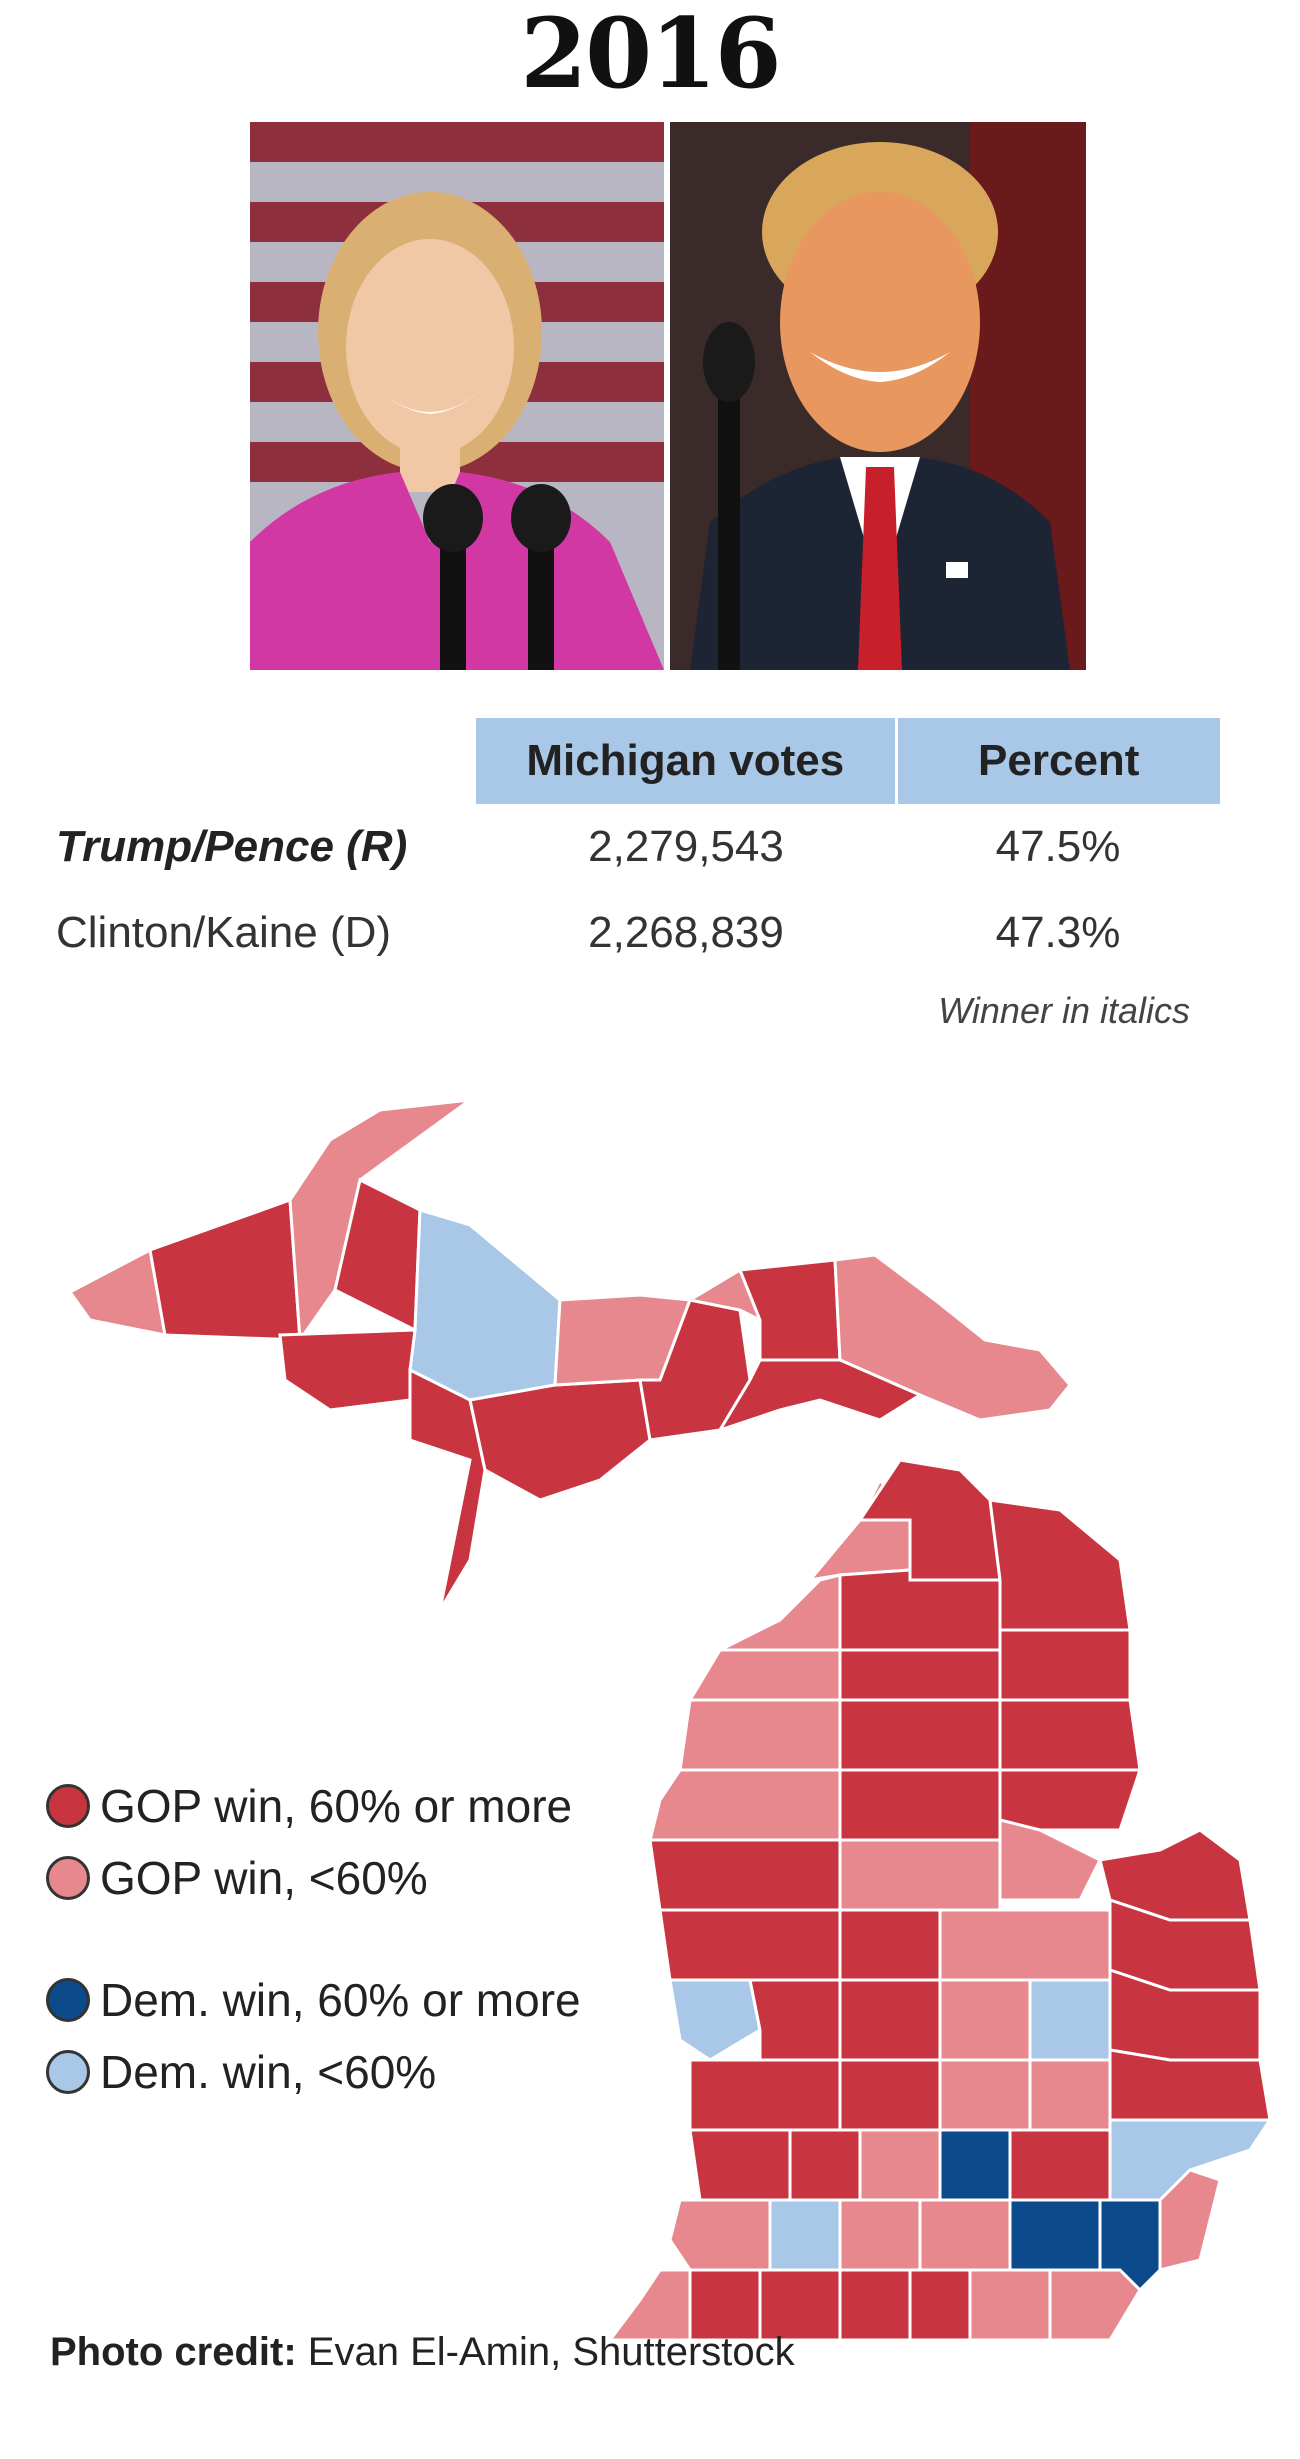  I want to click on header-votes: Michigan votes, so click(687, 761).